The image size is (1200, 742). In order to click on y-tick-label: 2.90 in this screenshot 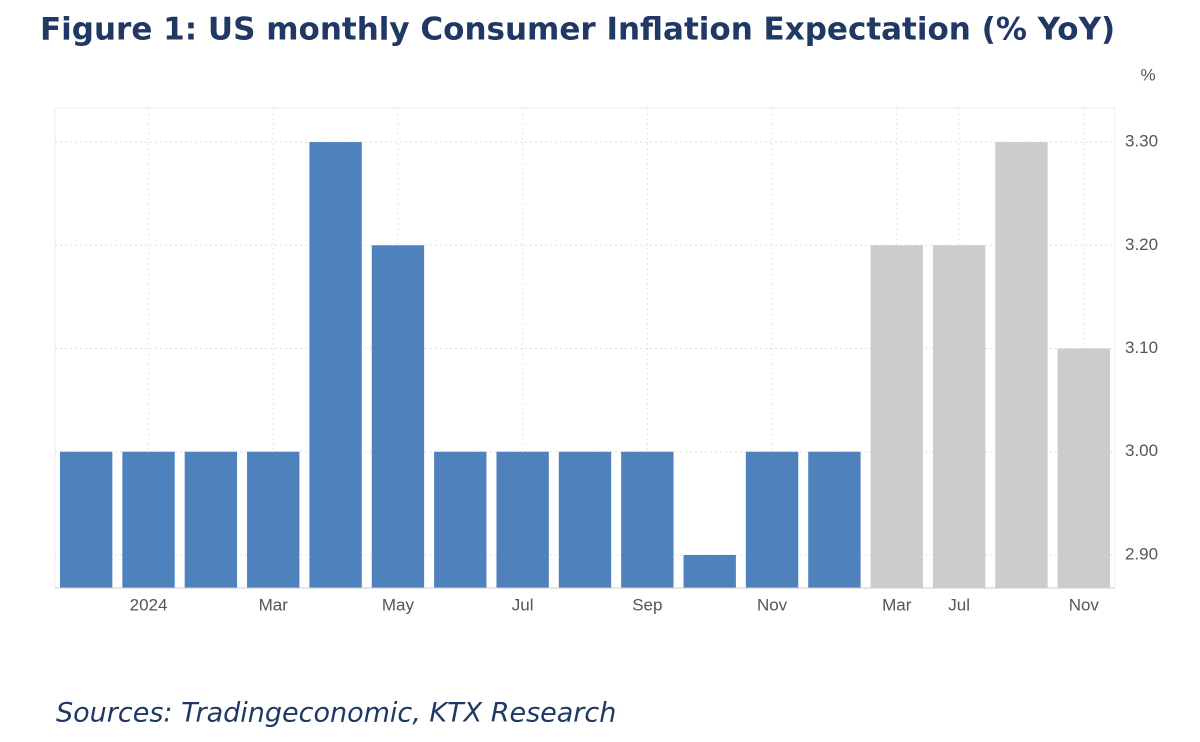, I will do `click(1141, 553)`.